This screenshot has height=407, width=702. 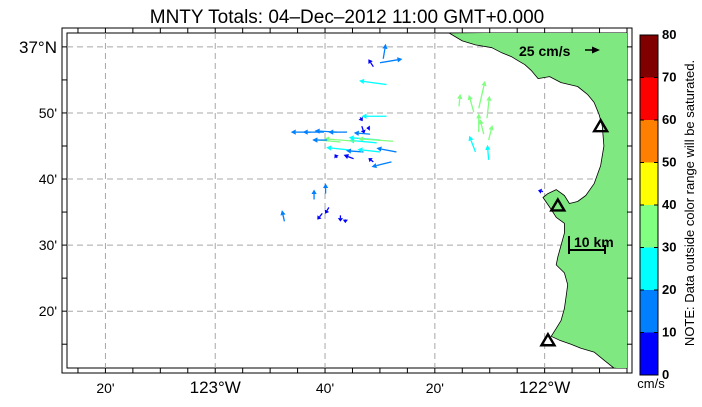 I want to click on colorbar-tick-label: 80, so click(x=669, y=34).